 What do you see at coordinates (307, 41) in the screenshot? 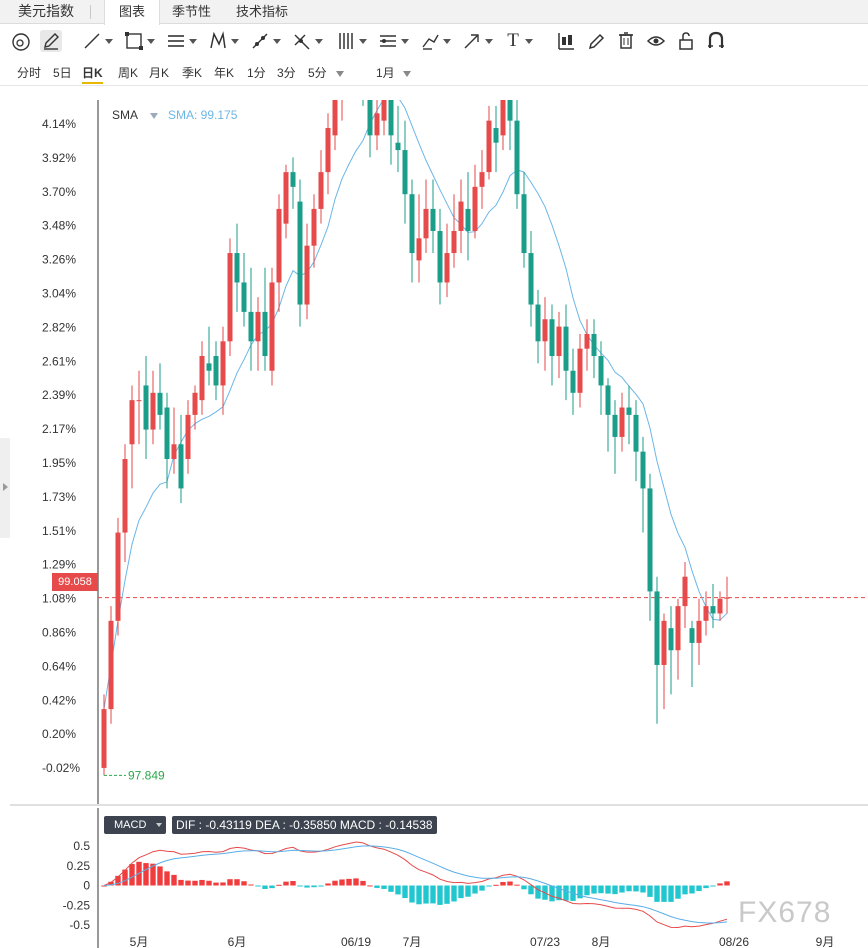
I see `cross-tool-icon` at bounding box center [307, 41].